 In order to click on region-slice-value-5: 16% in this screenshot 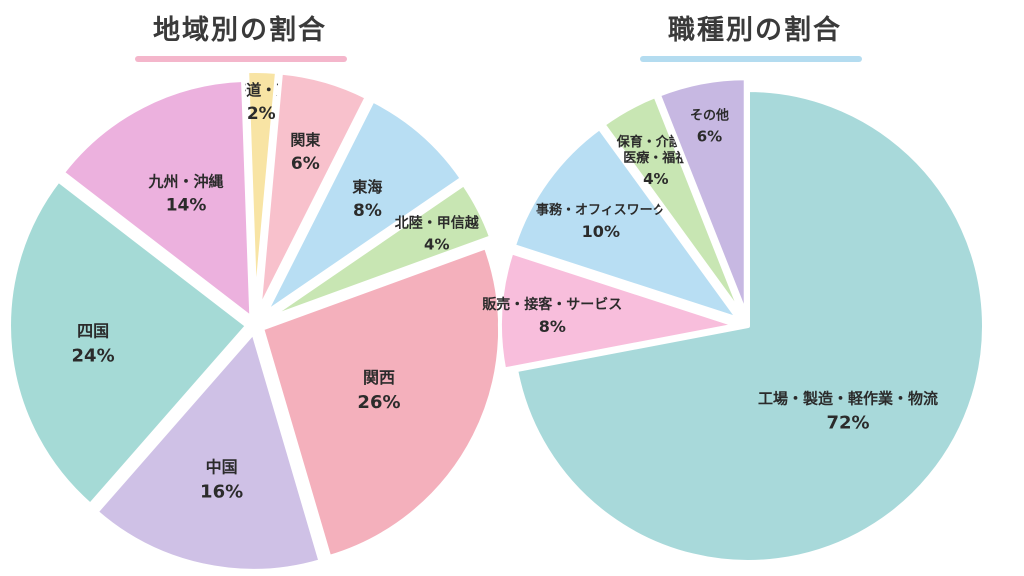, I will do `click(221, 491)`.